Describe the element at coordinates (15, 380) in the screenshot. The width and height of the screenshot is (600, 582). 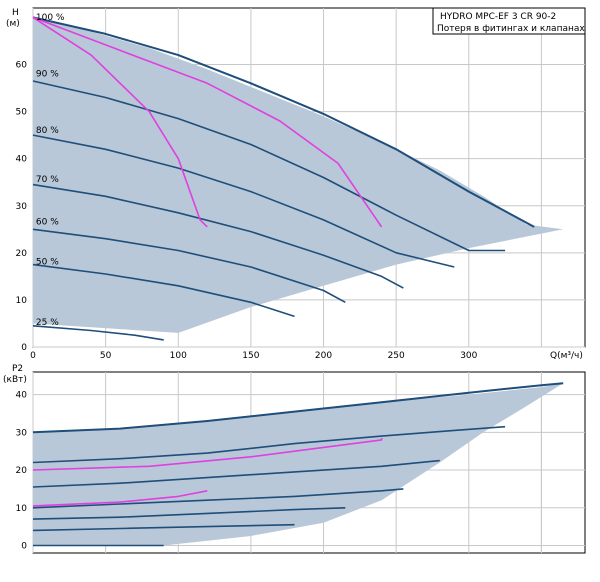
I see `power-axis-unit: (кВт)` at that location.